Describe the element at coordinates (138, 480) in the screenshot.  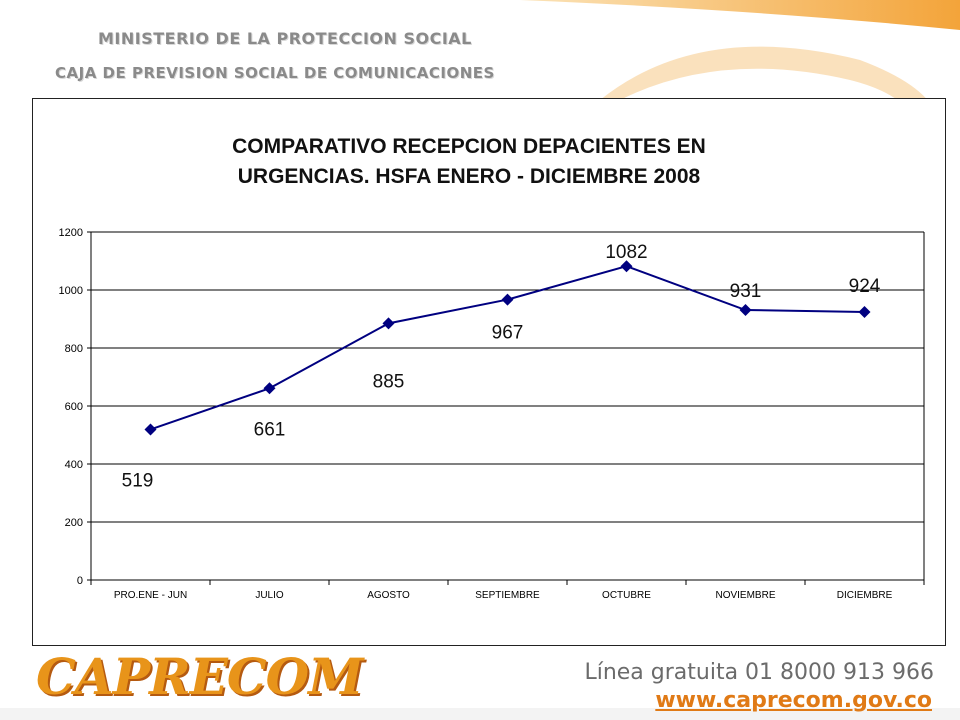
I see `data-label: 519` at that location.